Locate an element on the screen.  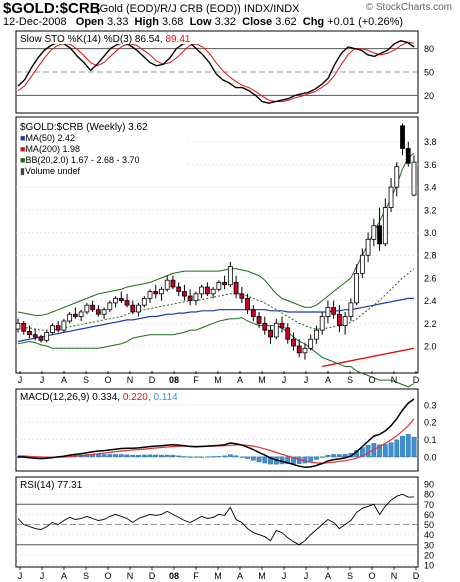
rsi-panel is located at coordinates (217, 522).